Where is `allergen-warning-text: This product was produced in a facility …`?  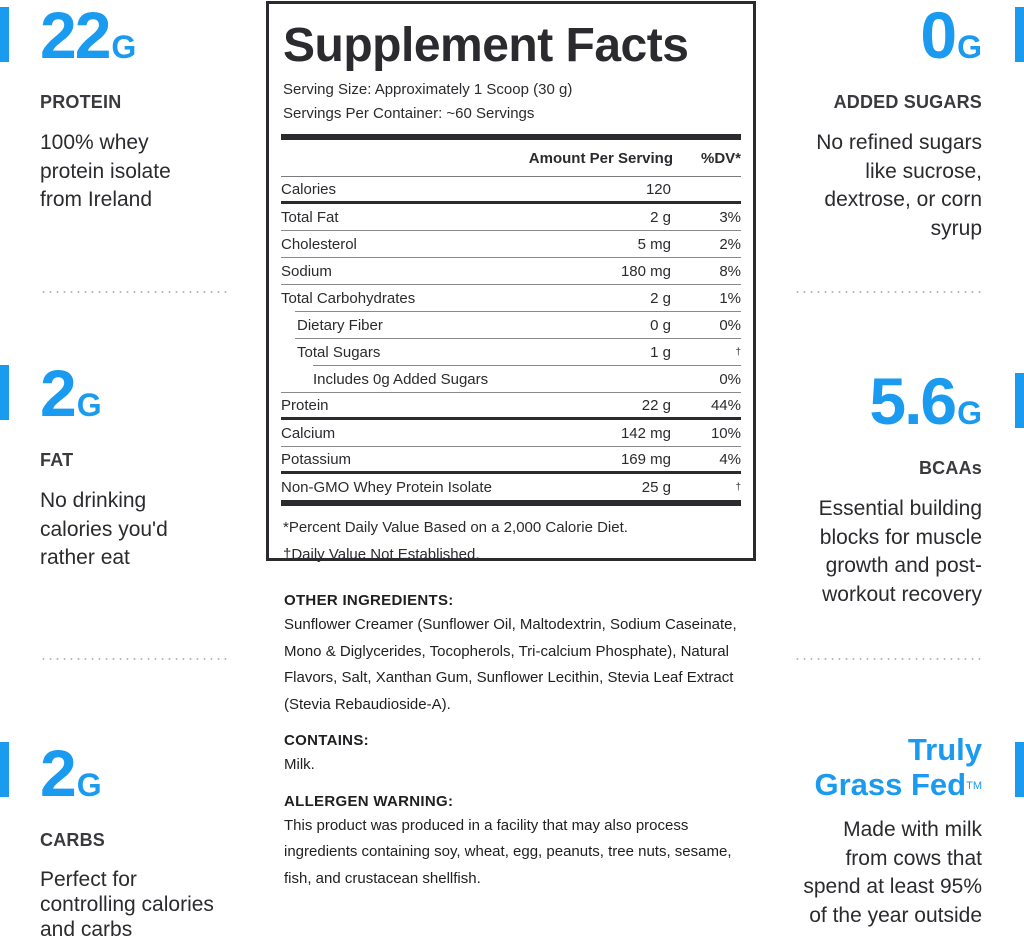 allergen-warning-text: This product was produced in a facility … is located at coordinates (508, 851).